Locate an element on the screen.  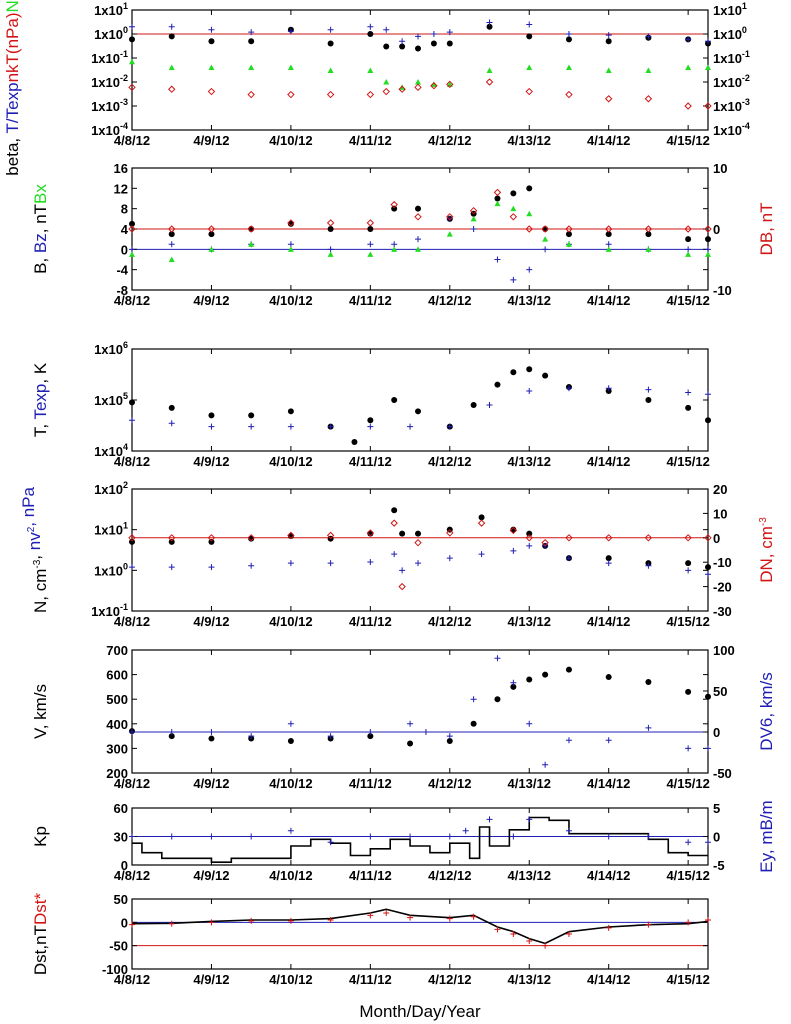
p2-y-tick-label: -4 is located at coordinates (122, 270).